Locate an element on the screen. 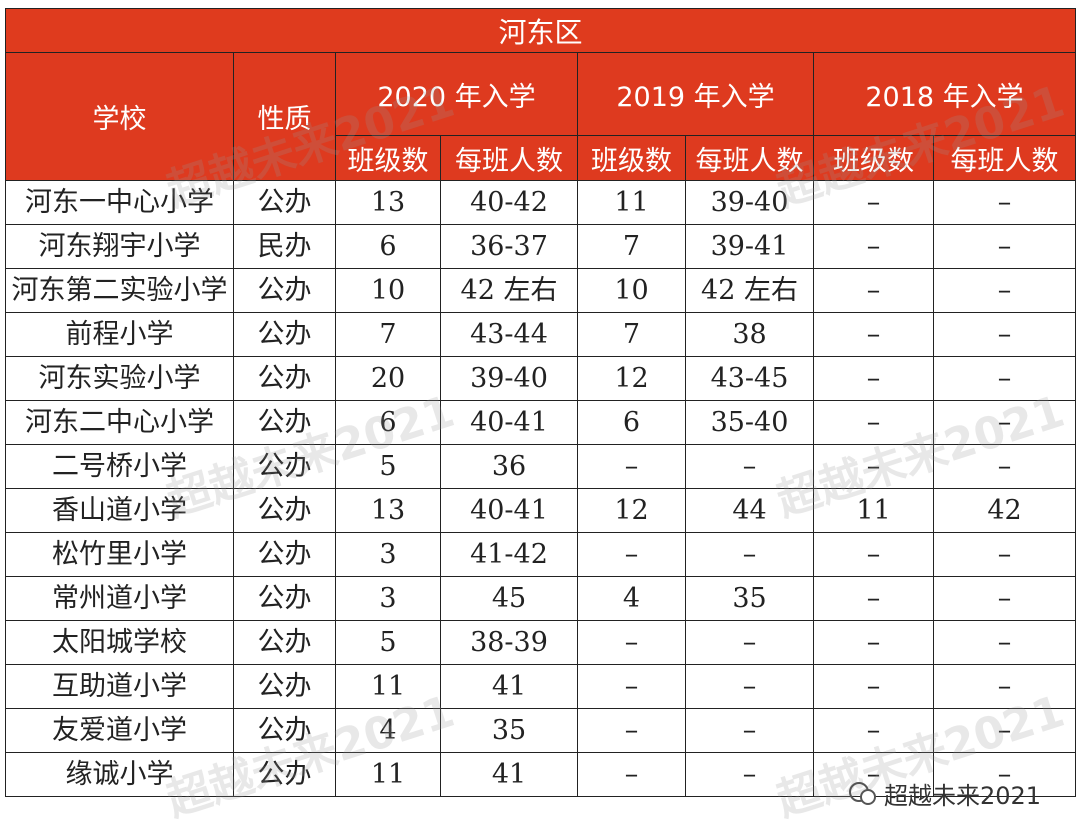  logo-icon is located at coordinates (862, 793).